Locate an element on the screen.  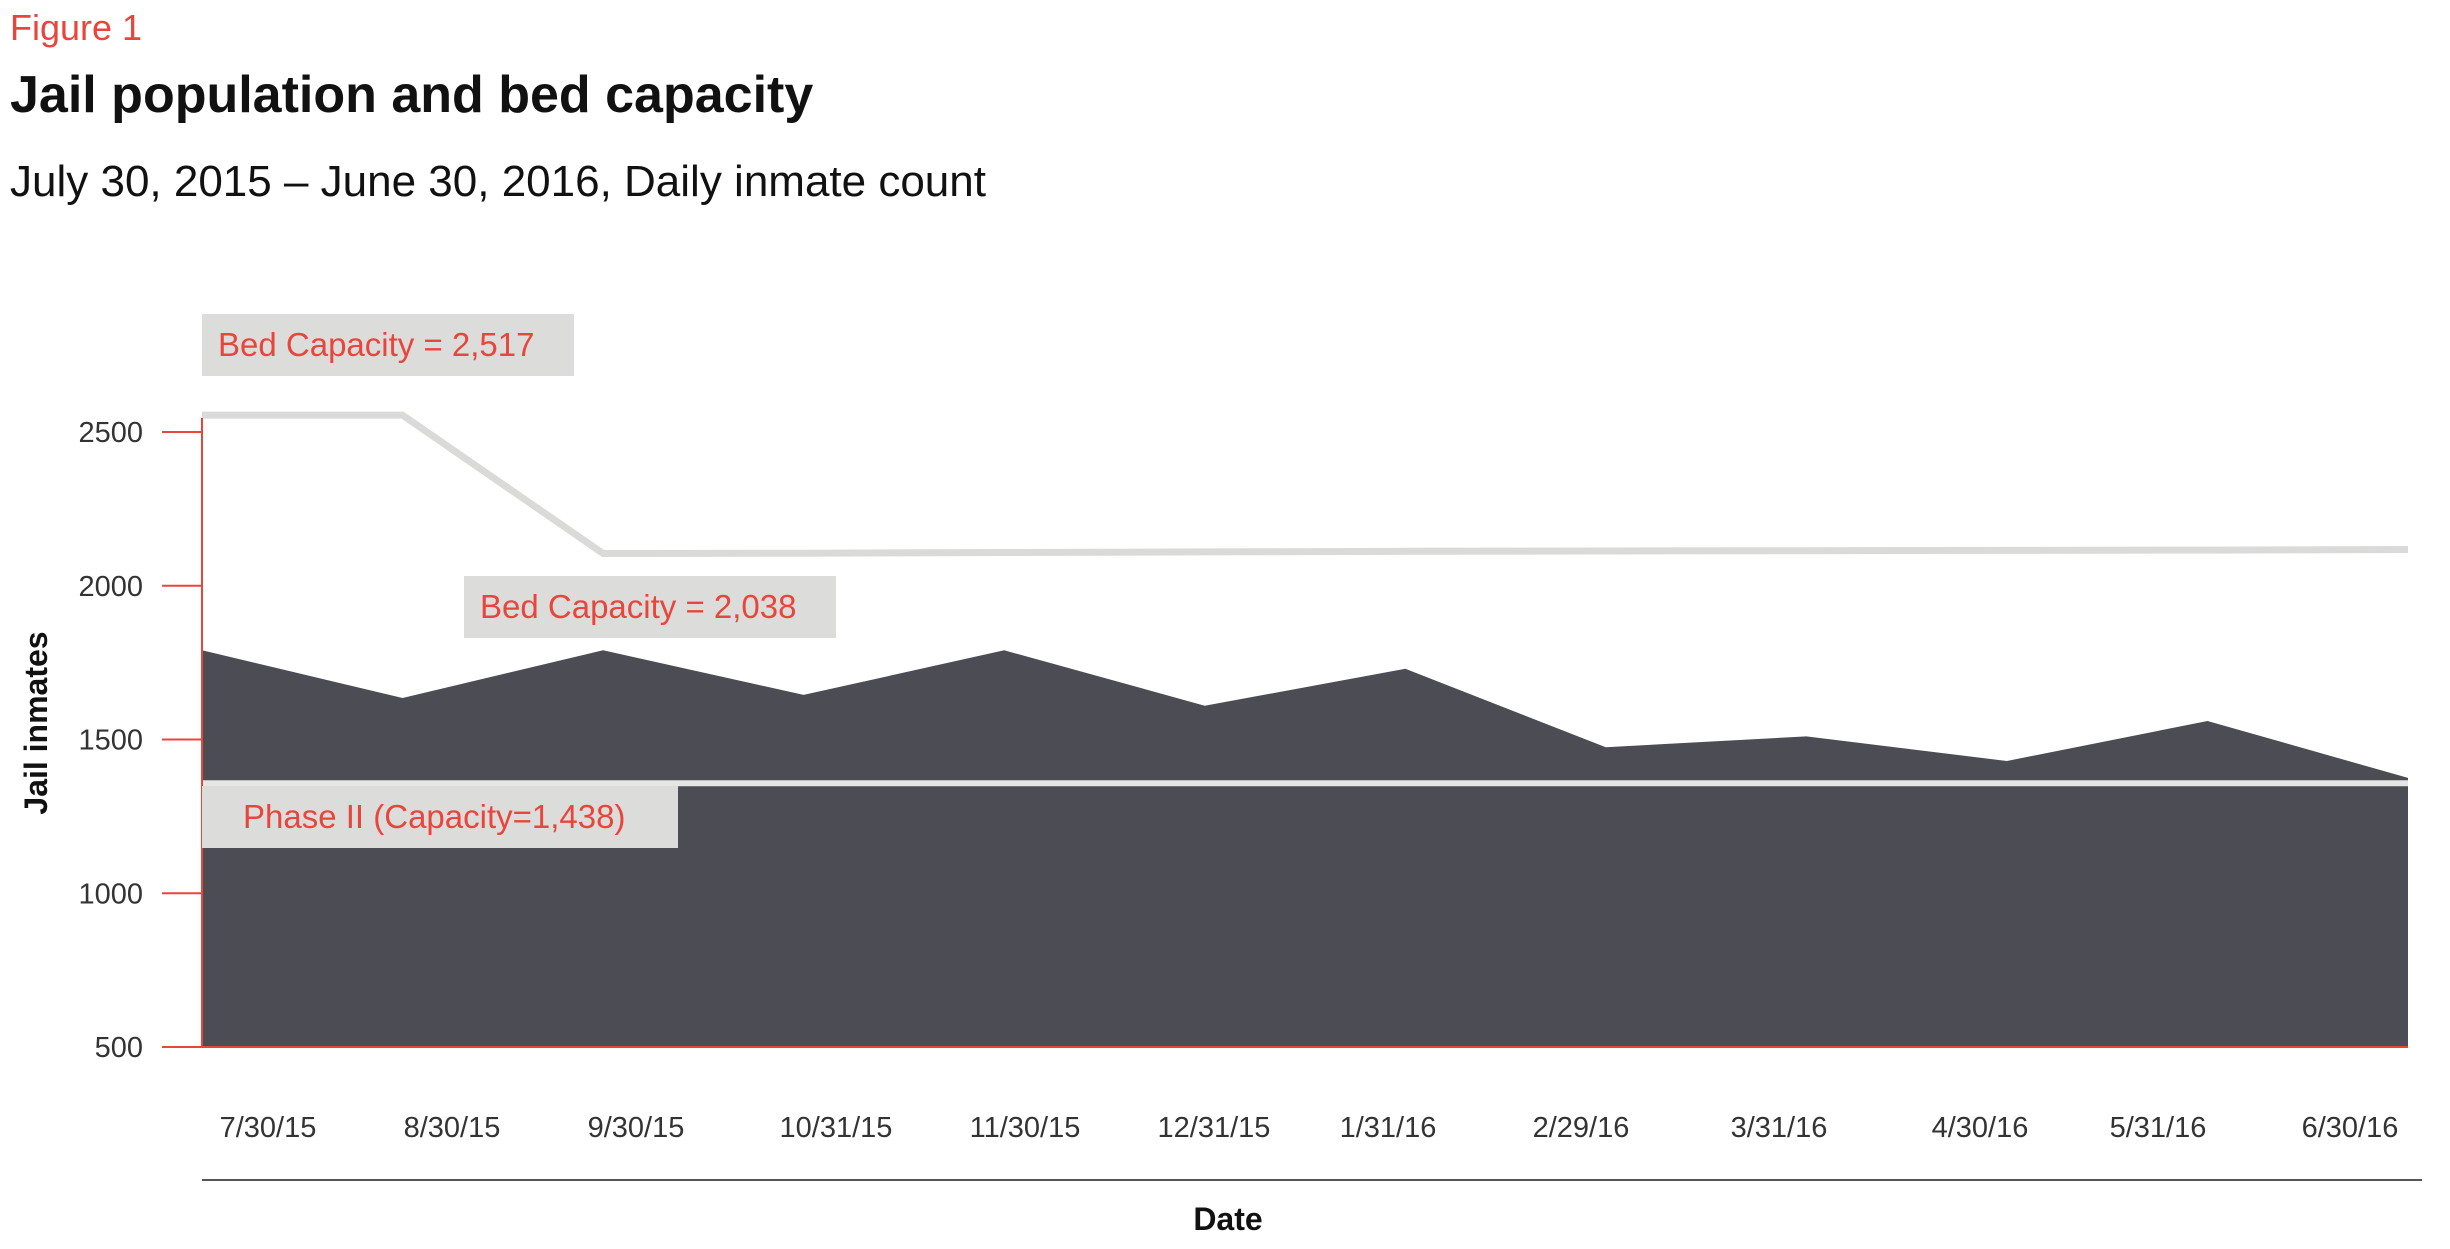
x-tick-label: 1/31/16 is located at coordinates (1388, 1128).